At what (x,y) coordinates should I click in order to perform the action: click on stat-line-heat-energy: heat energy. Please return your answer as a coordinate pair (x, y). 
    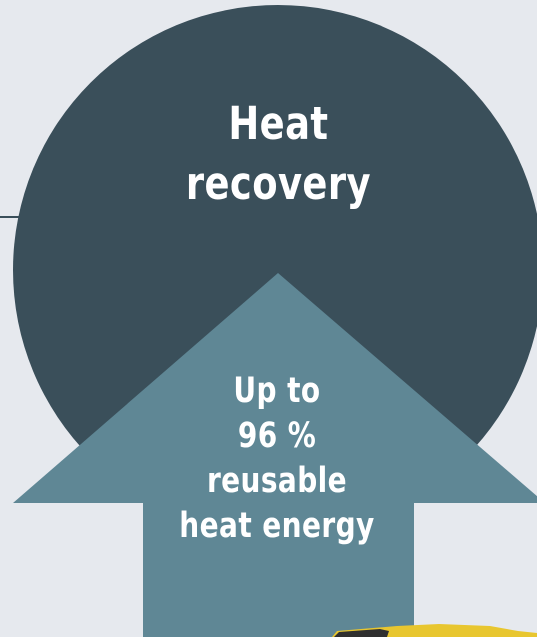
    Looking at the image, I should click on (277, 526).